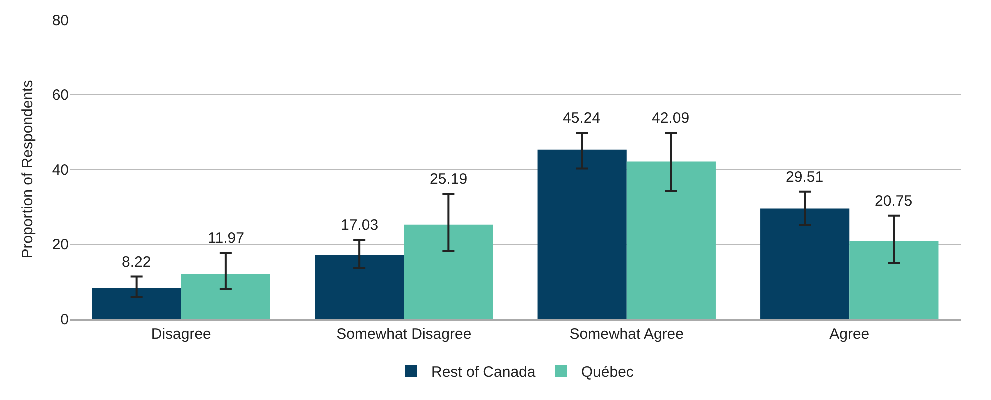 Image resolution: width=991 pixels, height=400 pixels. I want to click on data-label: 8.22, so click(137, 262).